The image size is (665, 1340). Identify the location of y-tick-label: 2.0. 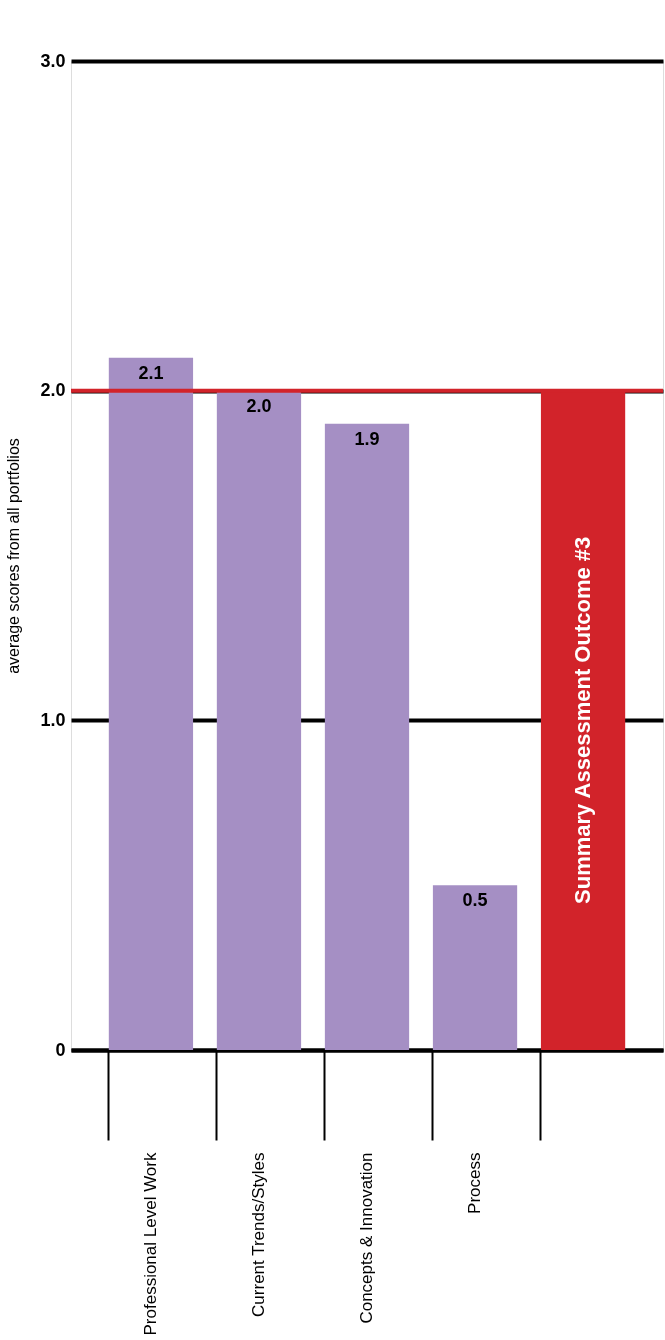
(53, 390).